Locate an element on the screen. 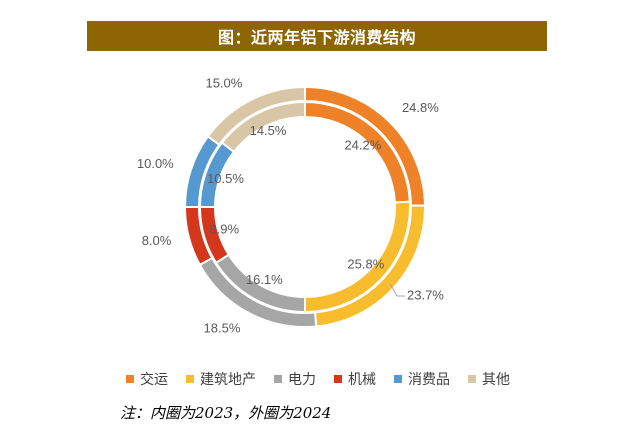 The image size is (636, 432). legend-label: 机械 is located at coordinates (362, 380).